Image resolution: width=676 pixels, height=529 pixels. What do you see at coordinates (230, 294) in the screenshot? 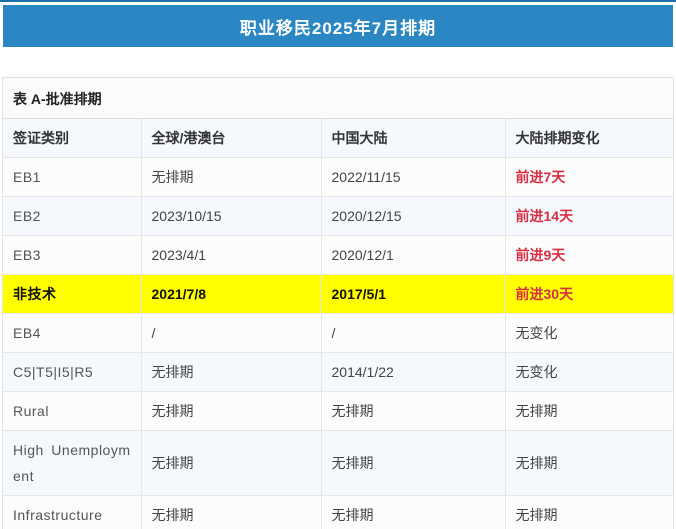
I see `global-date-cell: 2021/7/8` at bounding box center [230, 294].